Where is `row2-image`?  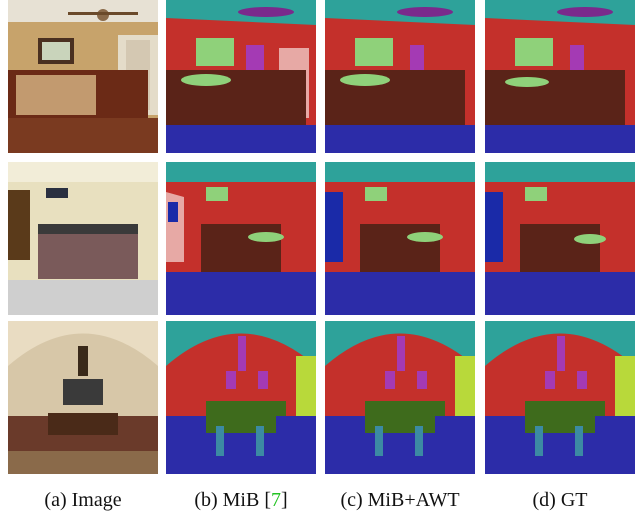
row2-image is located at coordinates (83, 238).